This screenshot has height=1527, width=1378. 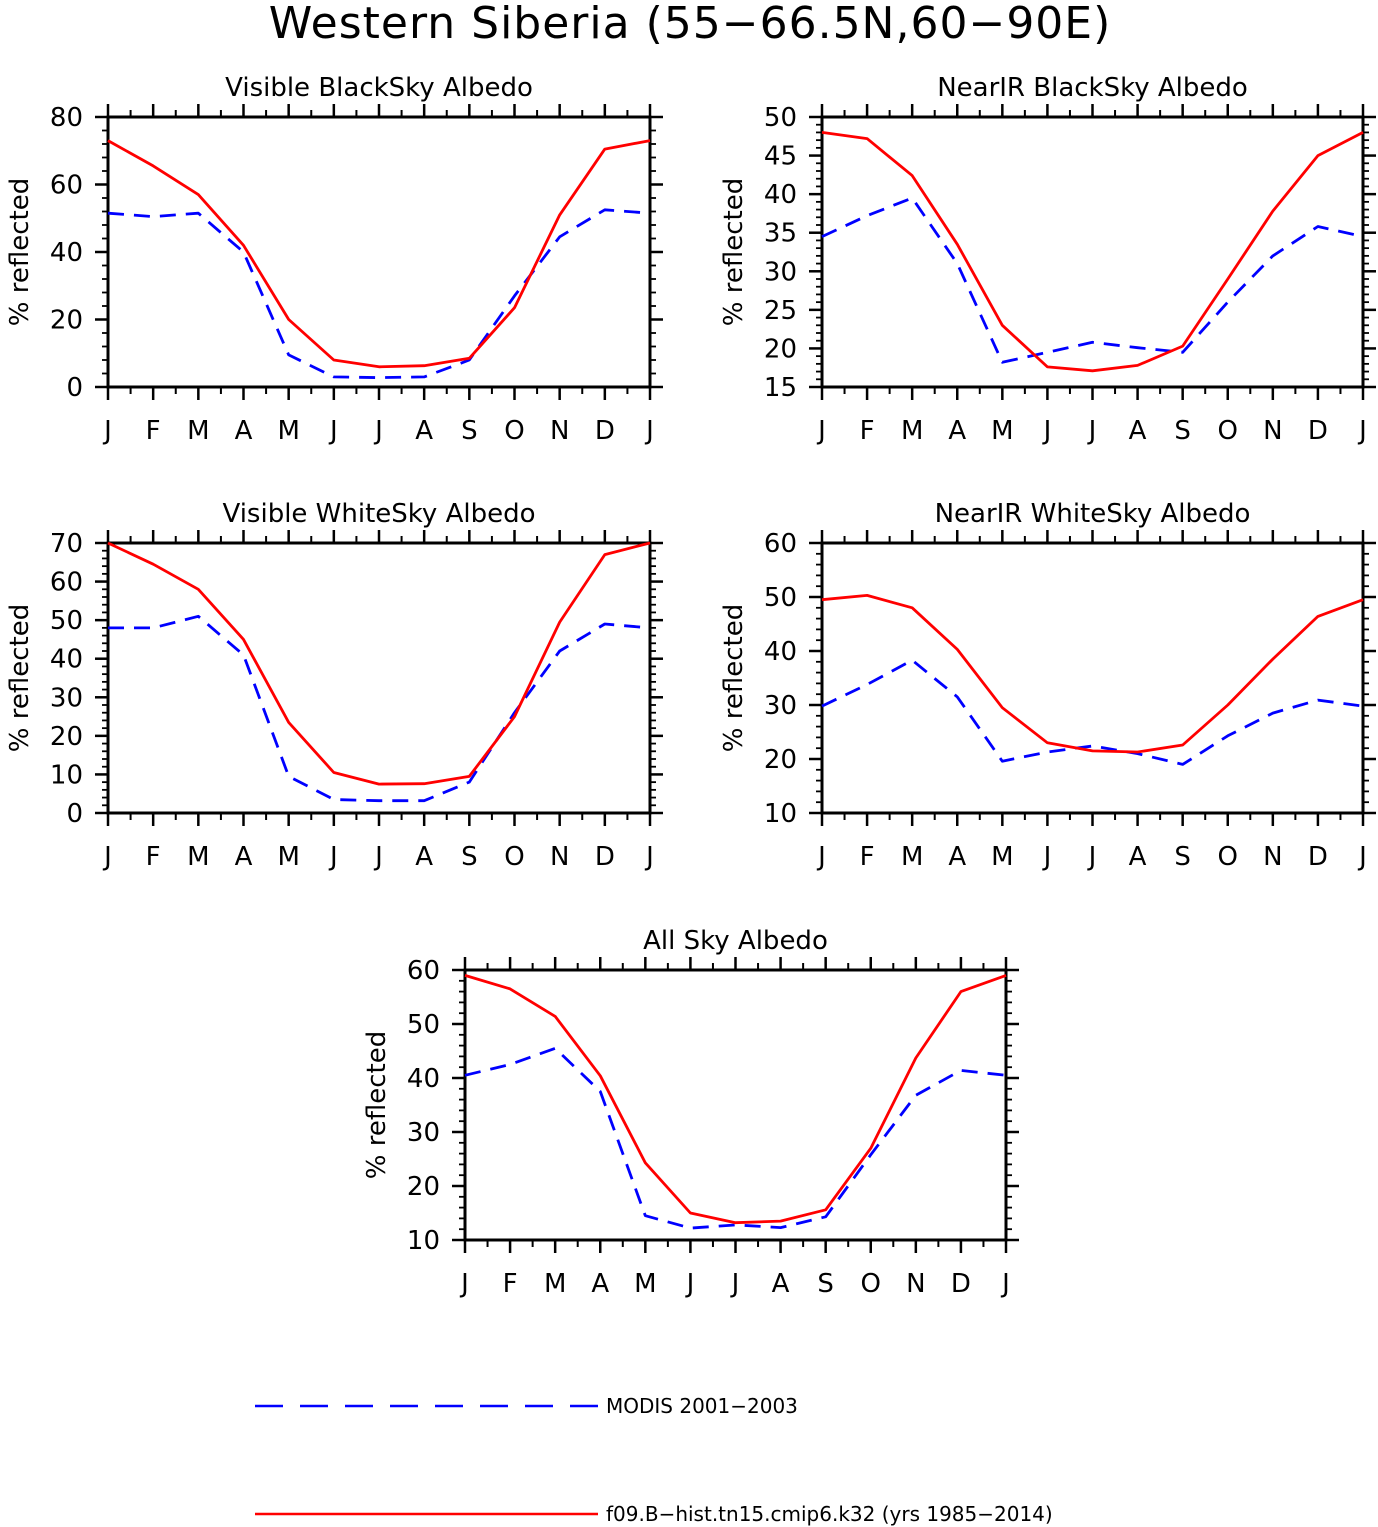 I want to click on panel-5-title: All Sky Albedo, so click(x=735, y=941).